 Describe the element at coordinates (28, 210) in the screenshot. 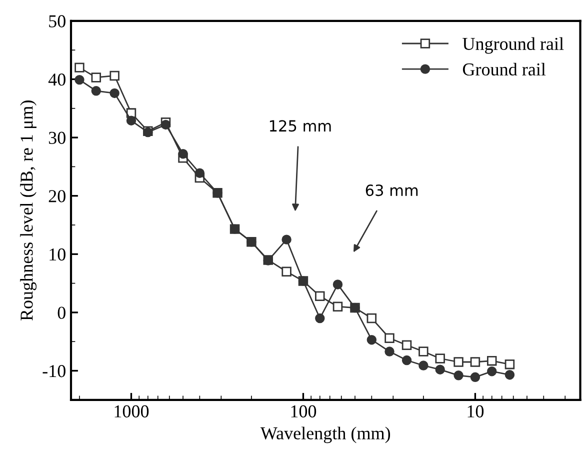

I see `y-axis-title: Roughness level (dB, re 1 μm)` at that location.